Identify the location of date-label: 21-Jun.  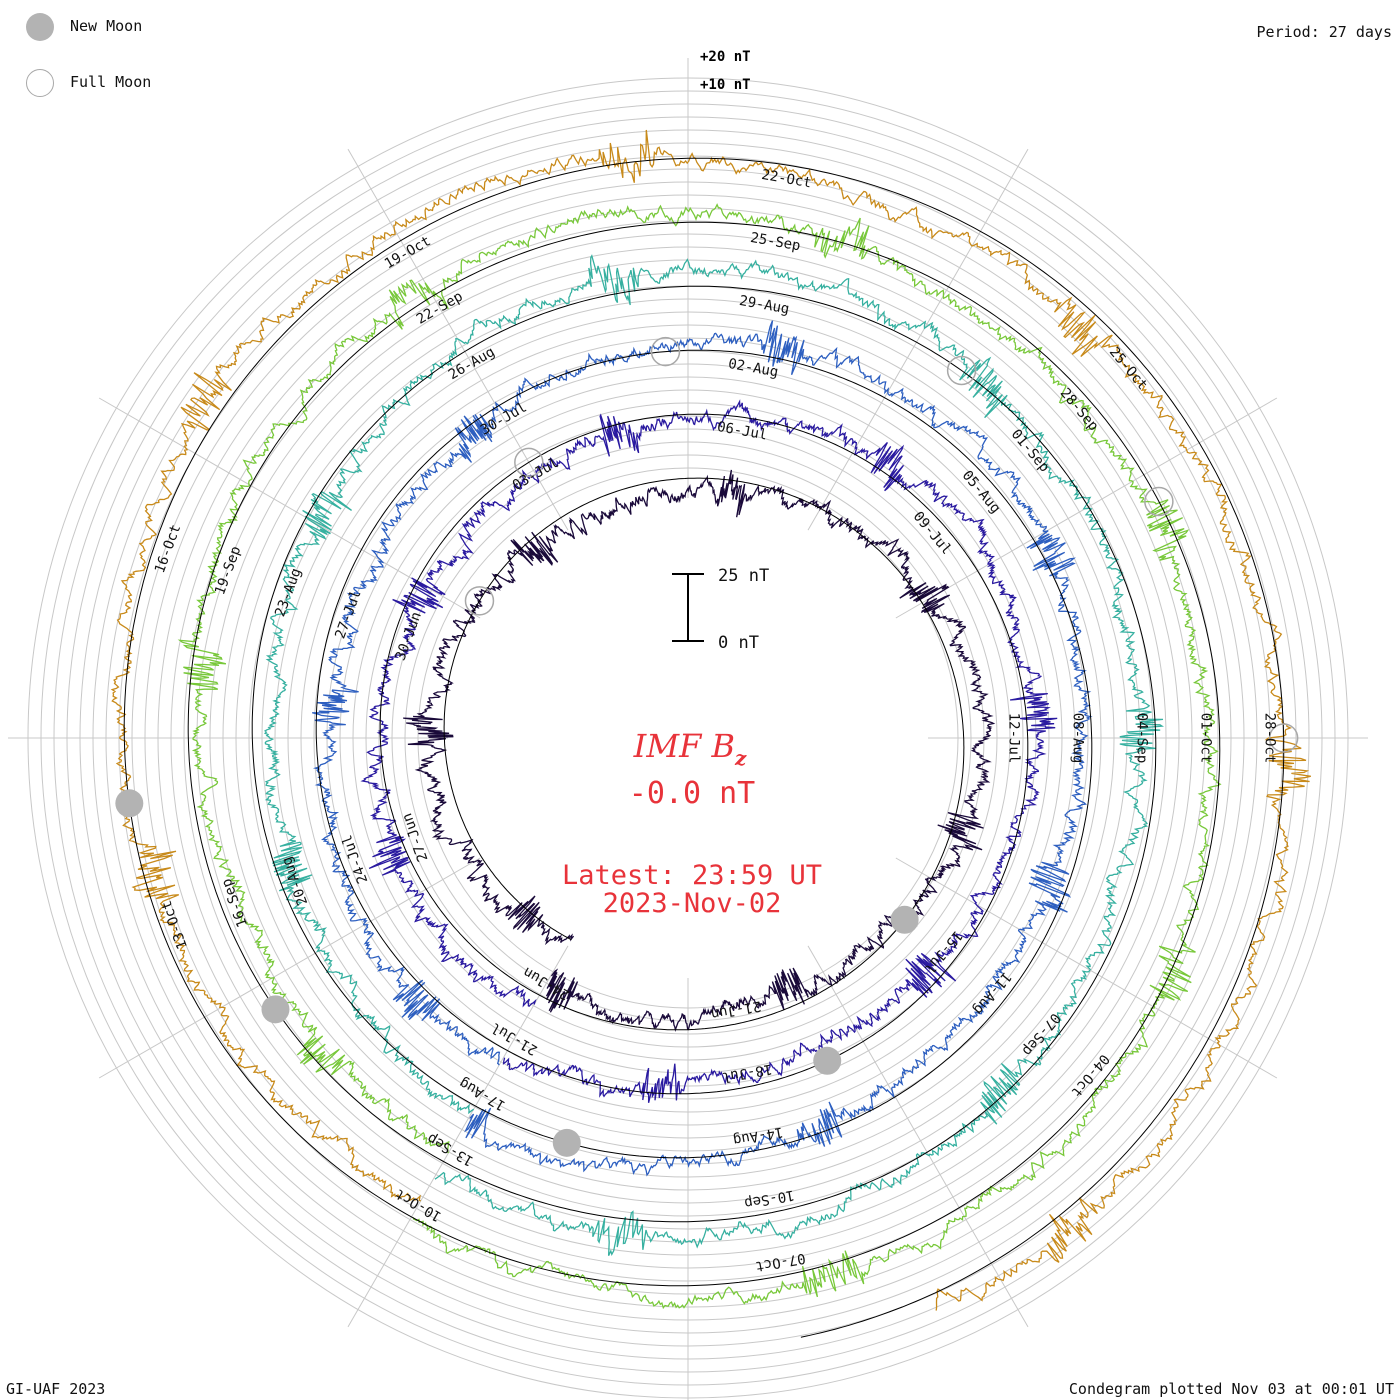
(736, 1009).